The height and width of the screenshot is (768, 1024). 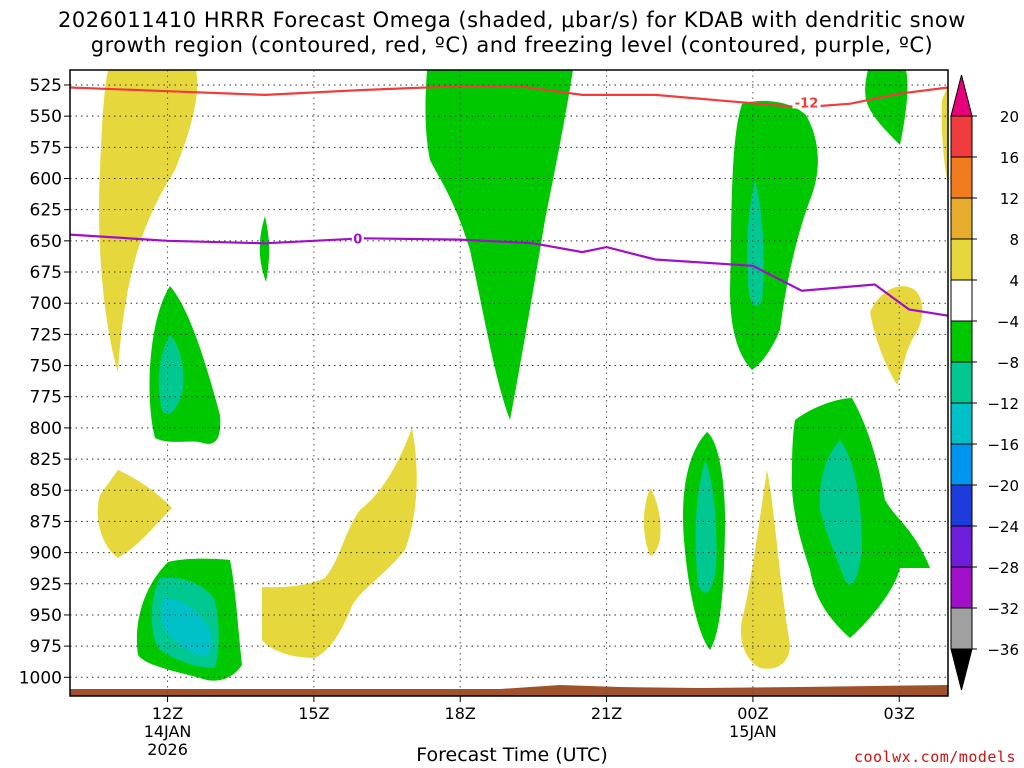 I want to click on freezing-contour-label-bg, so click(x=357, y=237).